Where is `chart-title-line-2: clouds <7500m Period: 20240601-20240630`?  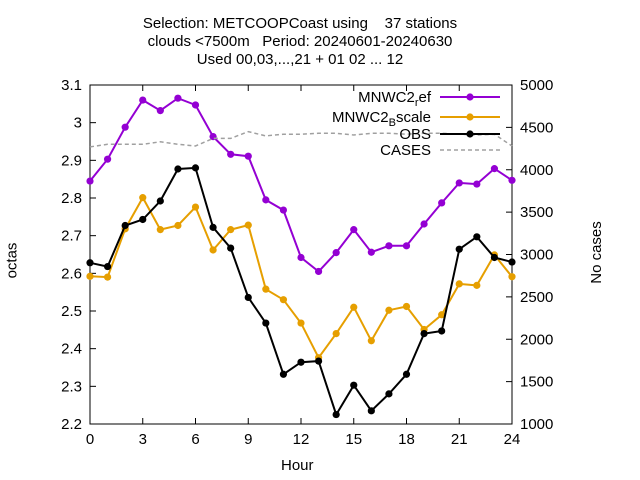
chart-title-line-2: clouds <7500m Period: 20240601-20240630 is located at coordinates (300, 41).